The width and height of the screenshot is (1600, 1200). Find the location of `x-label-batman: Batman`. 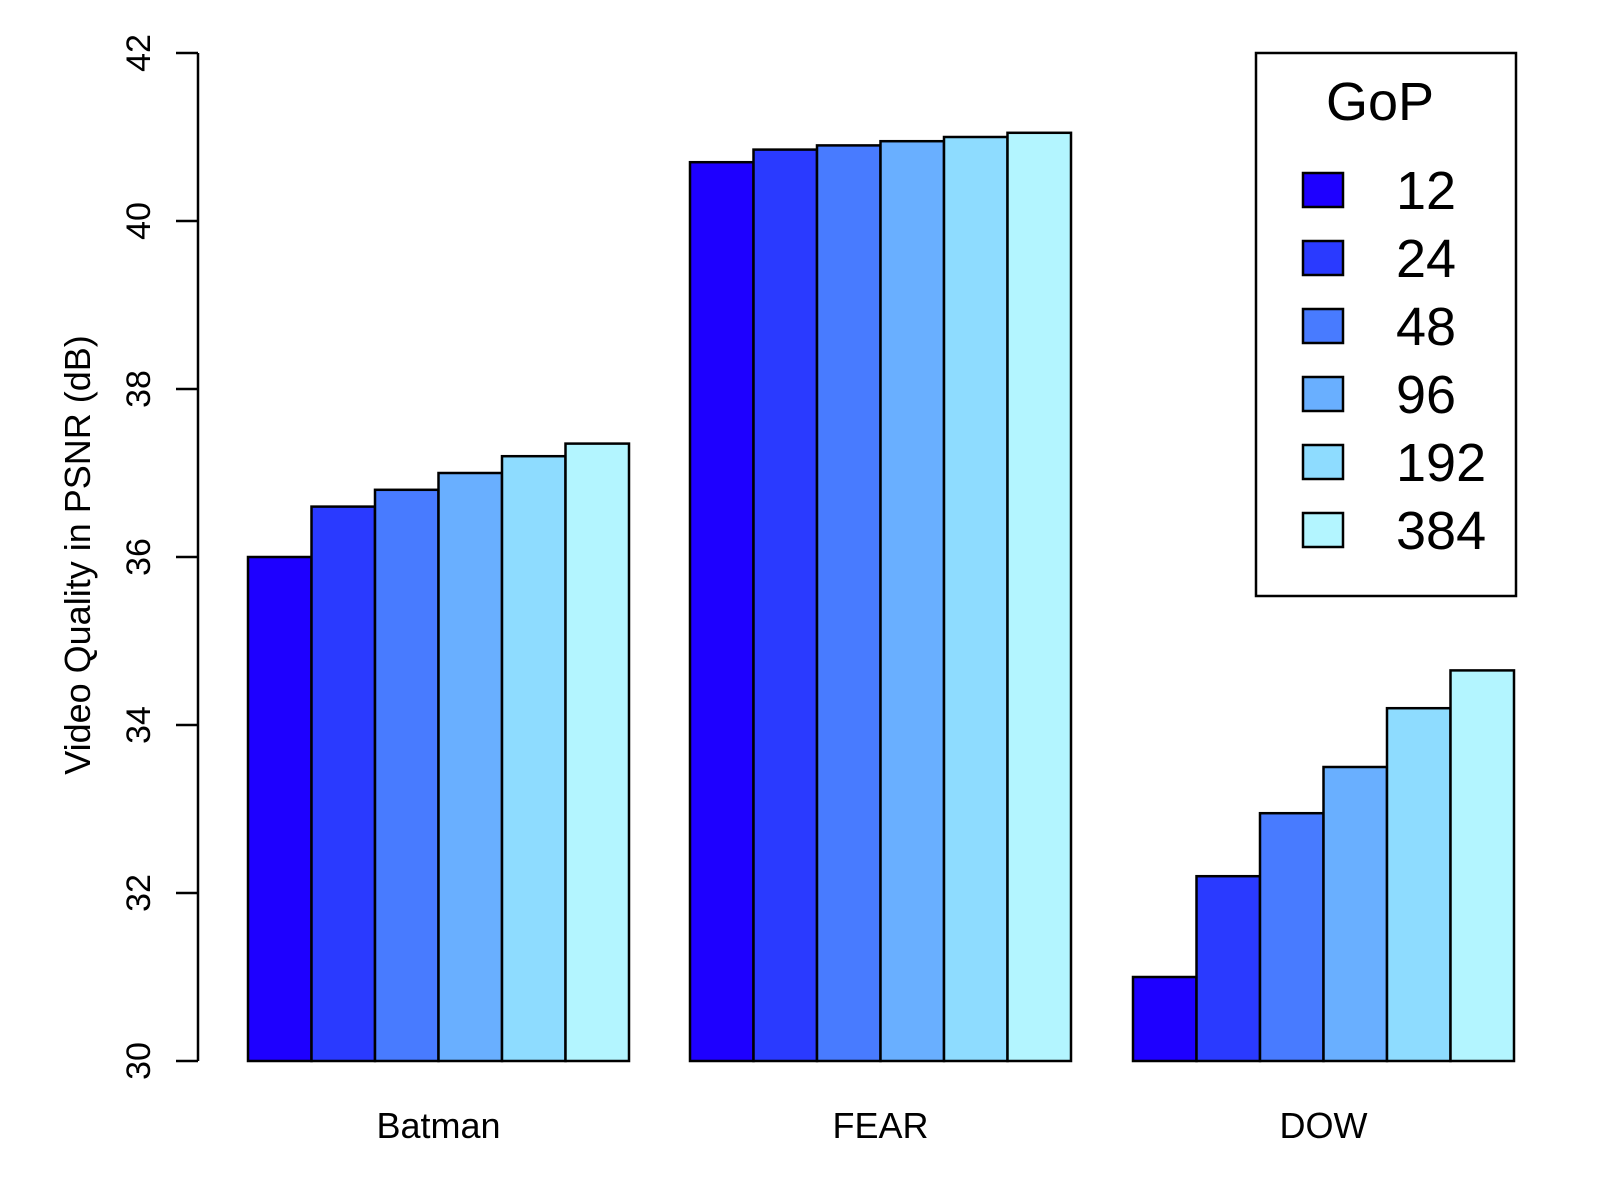

x-label-batman: Batman is located at coordinates (438, 1125).